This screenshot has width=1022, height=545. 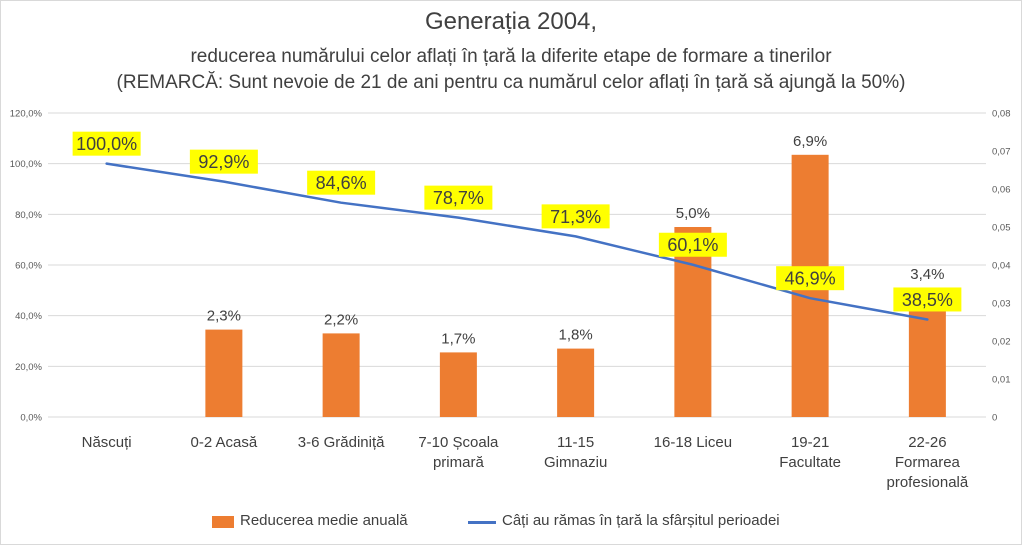 I want to click on category-label: 16-18 Liceu, so click(x=693, y=442).